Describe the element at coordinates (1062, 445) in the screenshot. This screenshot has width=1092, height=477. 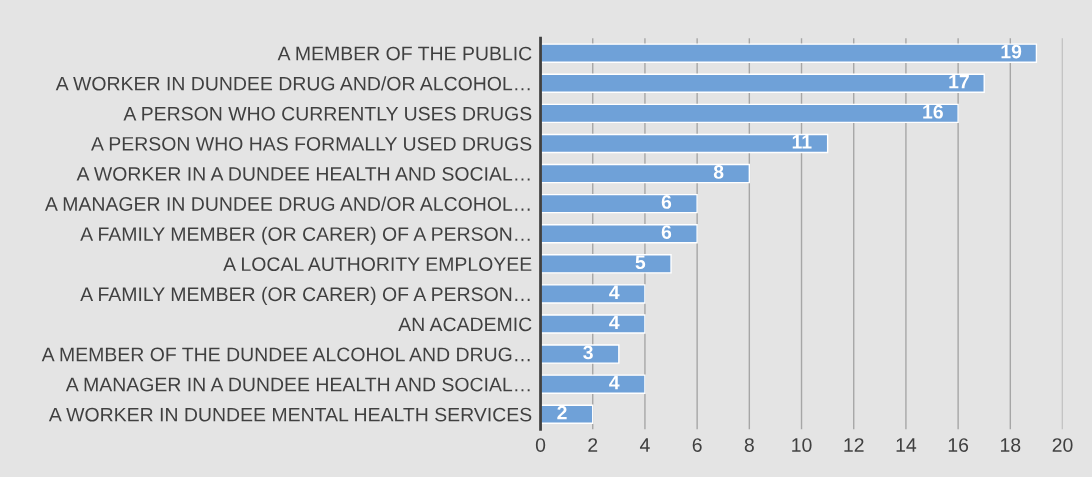
I see `x-tick-label: 20` at that location.